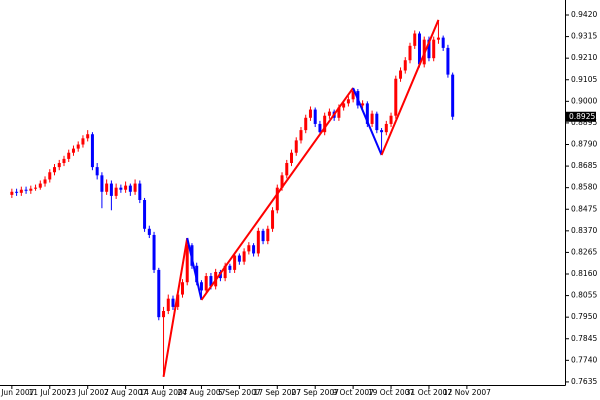  Describe the element at coordinates (315, 392) in the screenshot. I see `x-tick-label: 27 Sep 2007` at that location.